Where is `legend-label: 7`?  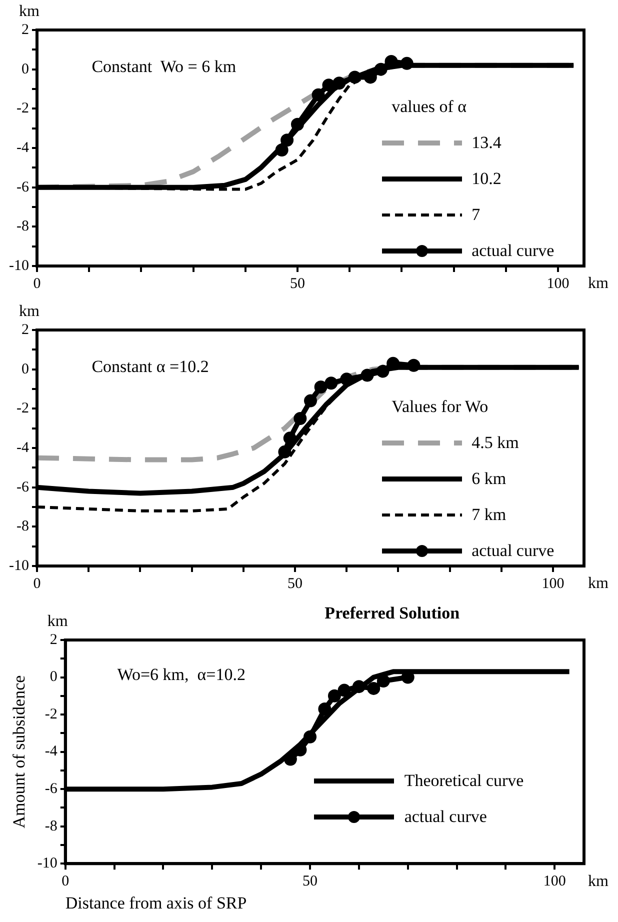 legend-label: 7 is located at coordinates (476, 215).